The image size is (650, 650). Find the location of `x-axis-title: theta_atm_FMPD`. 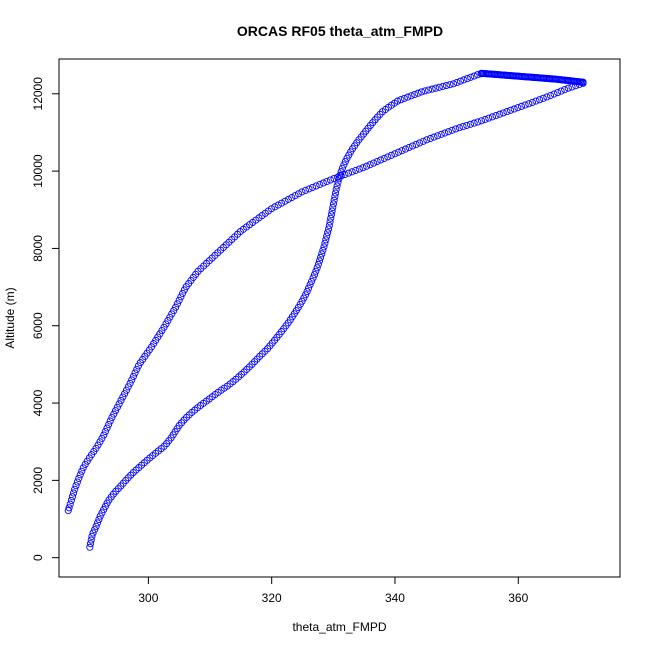

x-axis-title: theta_atm_FMPD is located at coordinates (339, 627).